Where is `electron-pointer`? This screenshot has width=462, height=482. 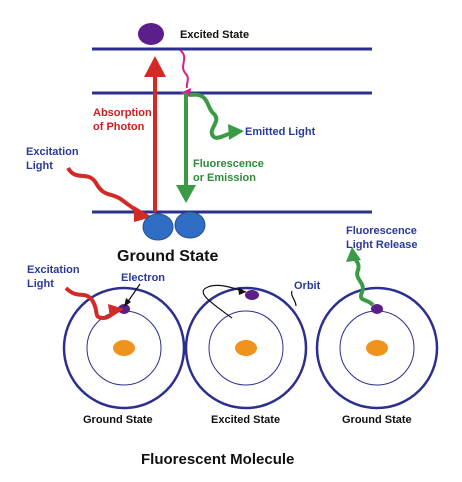
electron-pointer is located at coordinates (133, 293).